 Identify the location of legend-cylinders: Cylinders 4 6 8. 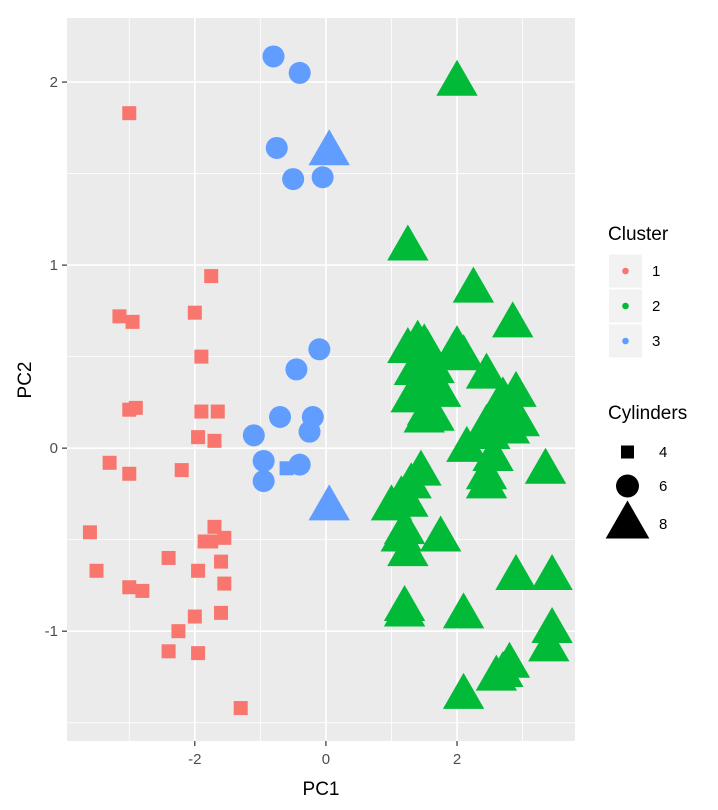
(646, 471).